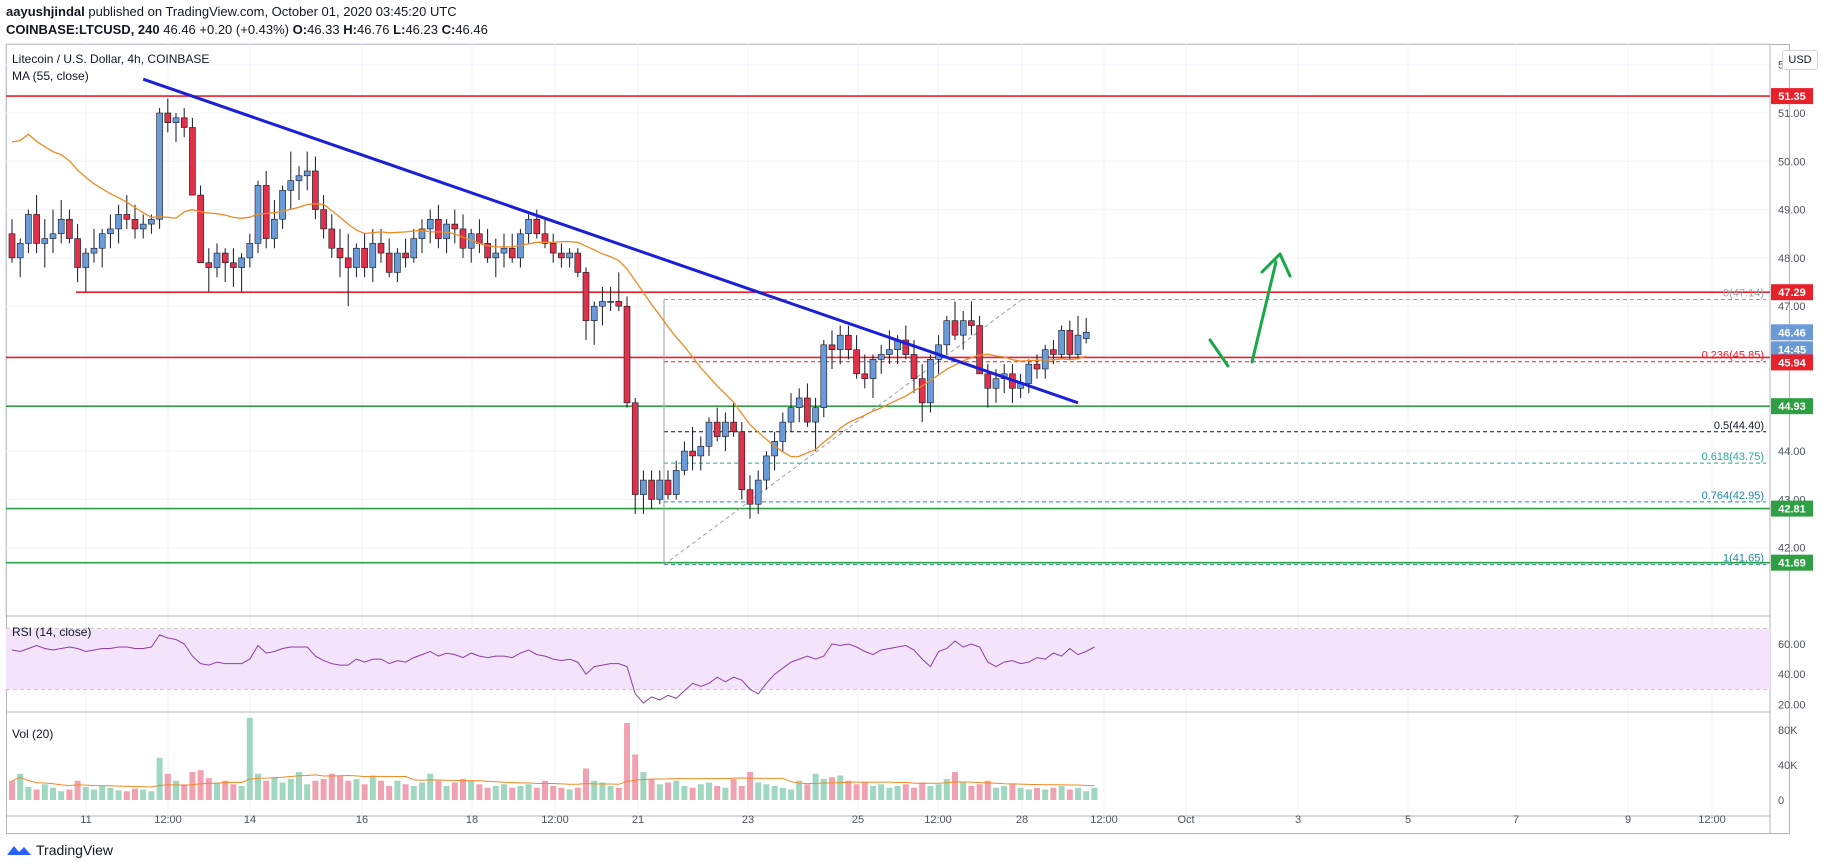 The width and height of the screenshot is (1828, 868). I want to click on price-badge-label: 45.94, so click(1792, 363).